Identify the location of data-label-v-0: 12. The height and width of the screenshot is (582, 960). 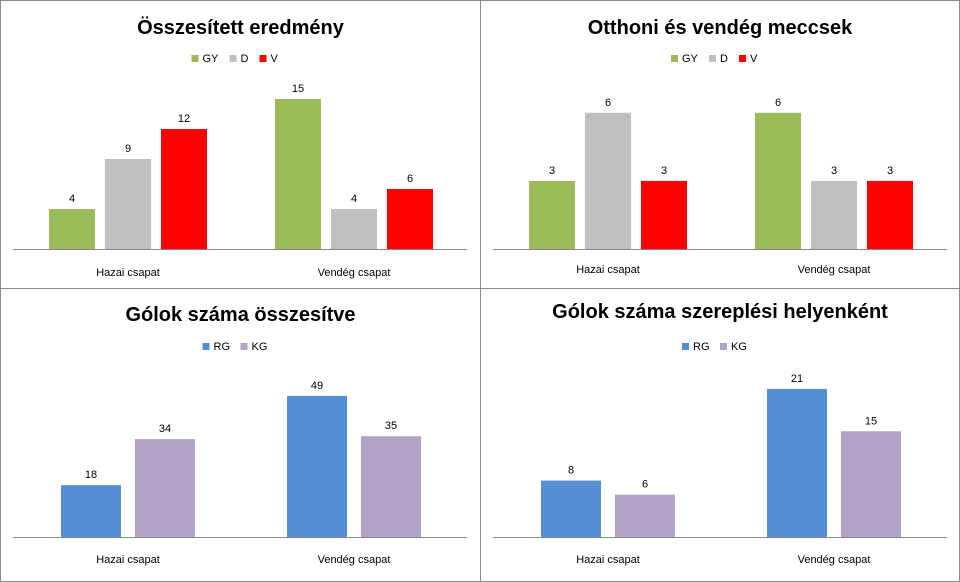
(184, 119).